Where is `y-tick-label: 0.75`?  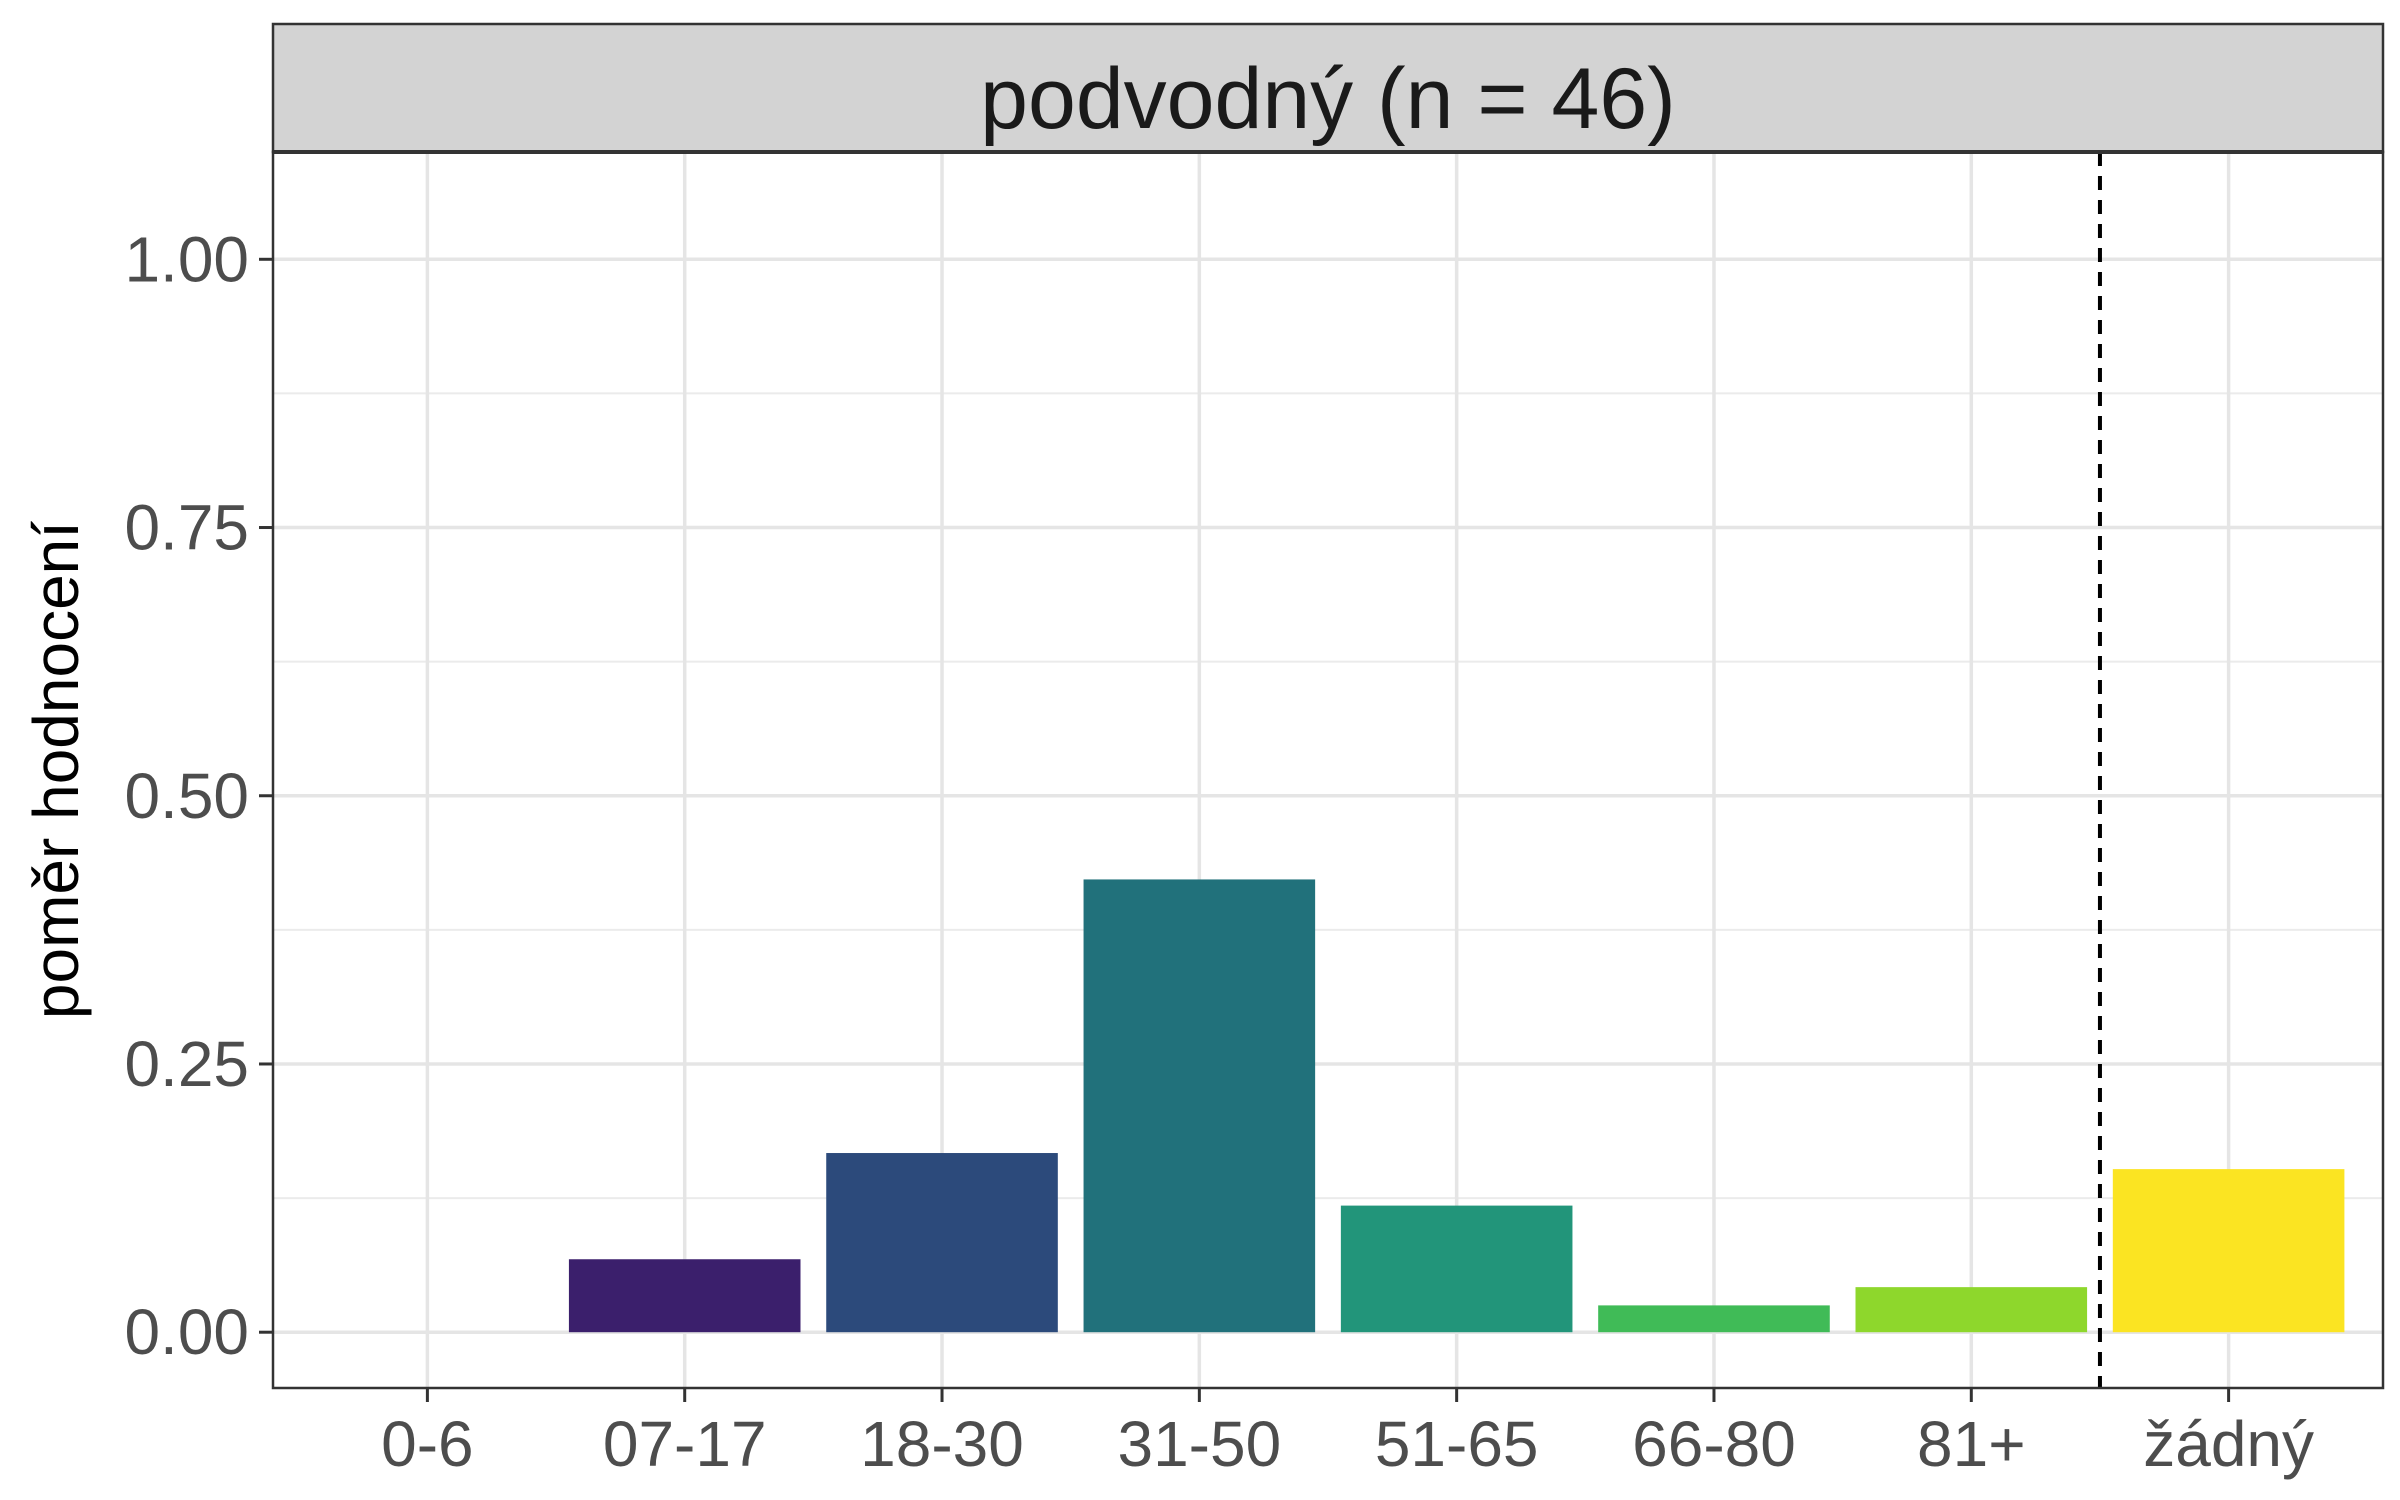 y-tick-label: 0.75 is located at coordinates (186, 528).